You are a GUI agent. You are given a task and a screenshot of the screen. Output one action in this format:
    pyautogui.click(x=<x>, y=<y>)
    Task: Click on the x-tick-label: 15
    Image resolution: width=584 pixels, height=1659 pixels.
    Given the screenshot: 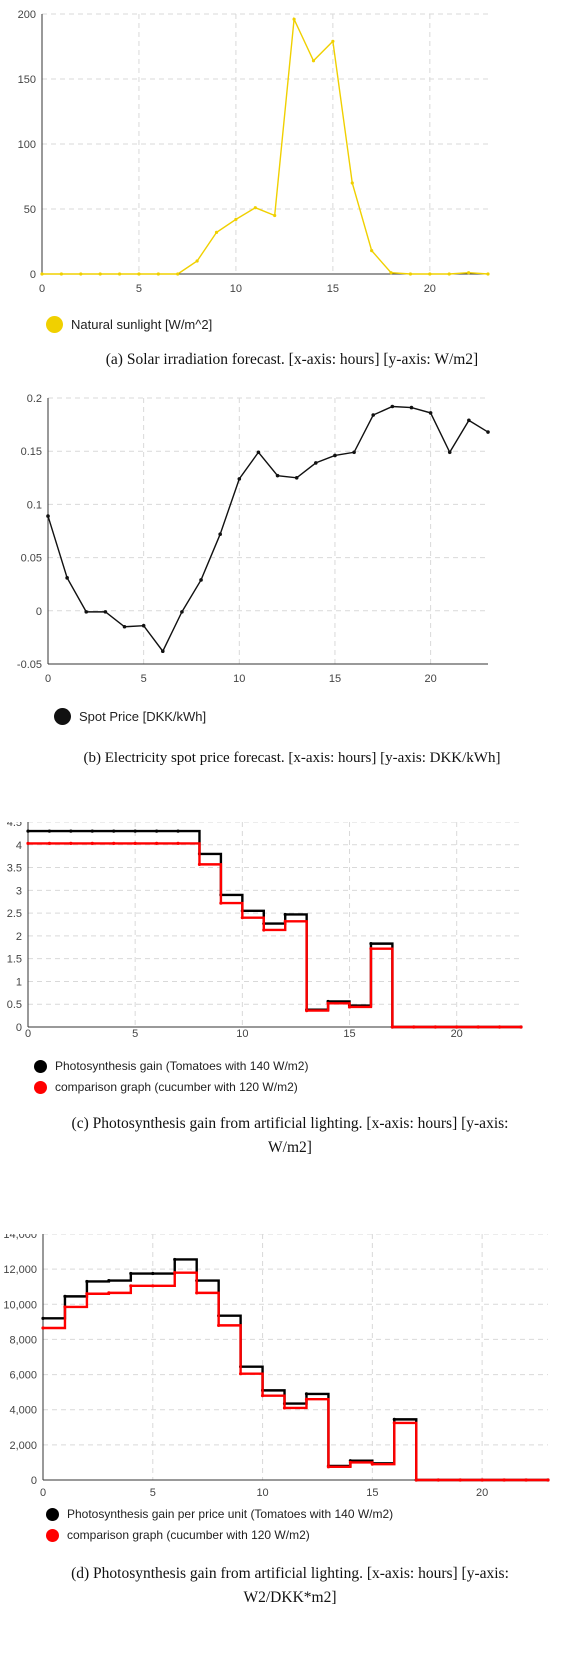 What is the action you would take?
    pyautogui.click(x=372, y=1493)
    